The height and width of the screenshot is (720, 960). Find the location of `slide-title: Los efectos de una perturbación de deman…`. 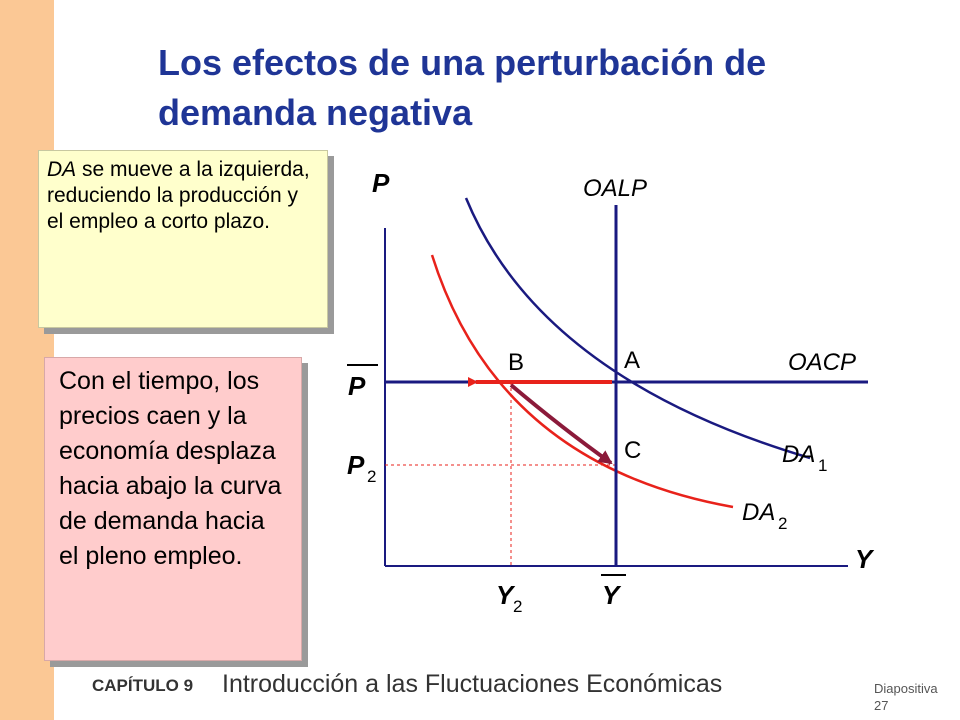

slide-title: Los efectos de una perturbación de deman… is located at coordinates (538, 88).